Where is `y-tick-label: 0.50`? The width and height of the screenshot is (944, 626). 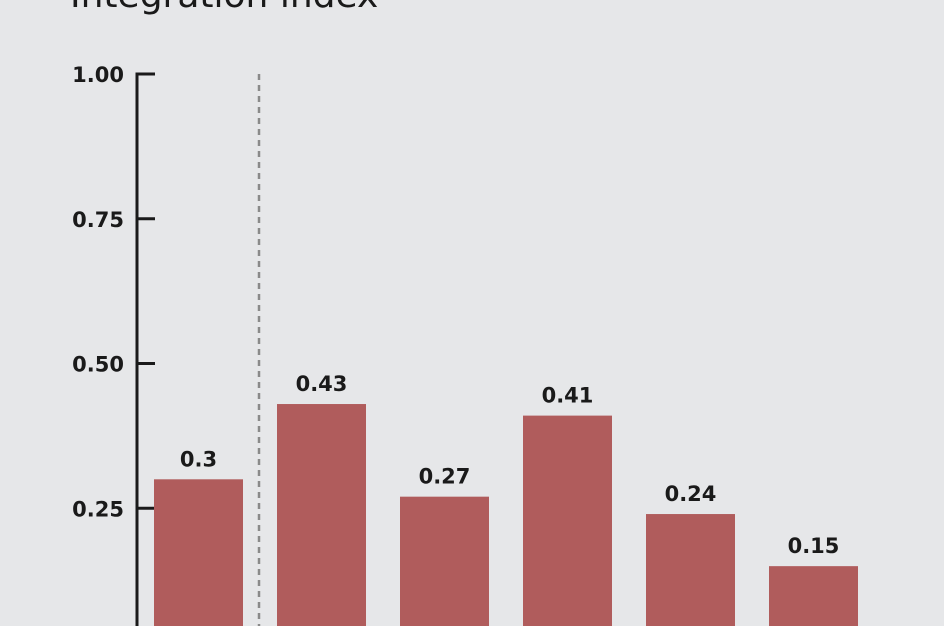 y-tick-label: 0.50 is located at coordinates (98, 365).